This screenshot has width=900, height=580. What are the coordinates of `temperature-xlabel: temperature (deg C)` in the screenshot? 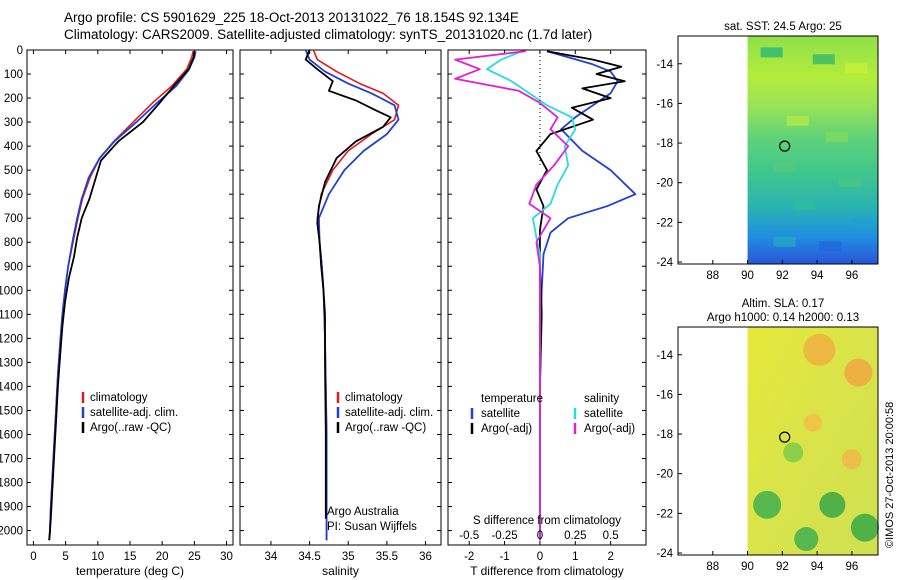 It's located at (130, 571).